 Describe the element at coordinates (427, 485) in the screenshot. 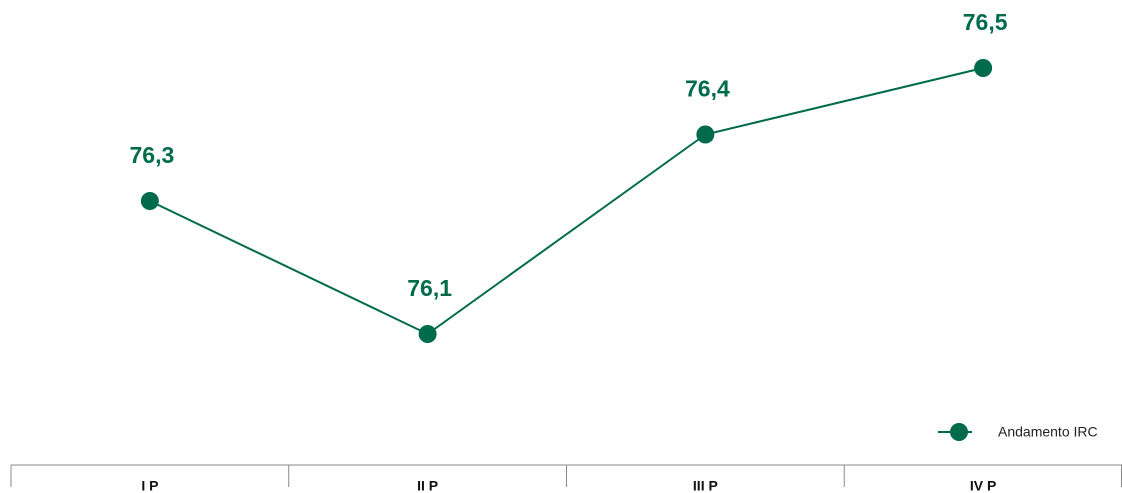

I see `x-tick-label: II P` at that location.